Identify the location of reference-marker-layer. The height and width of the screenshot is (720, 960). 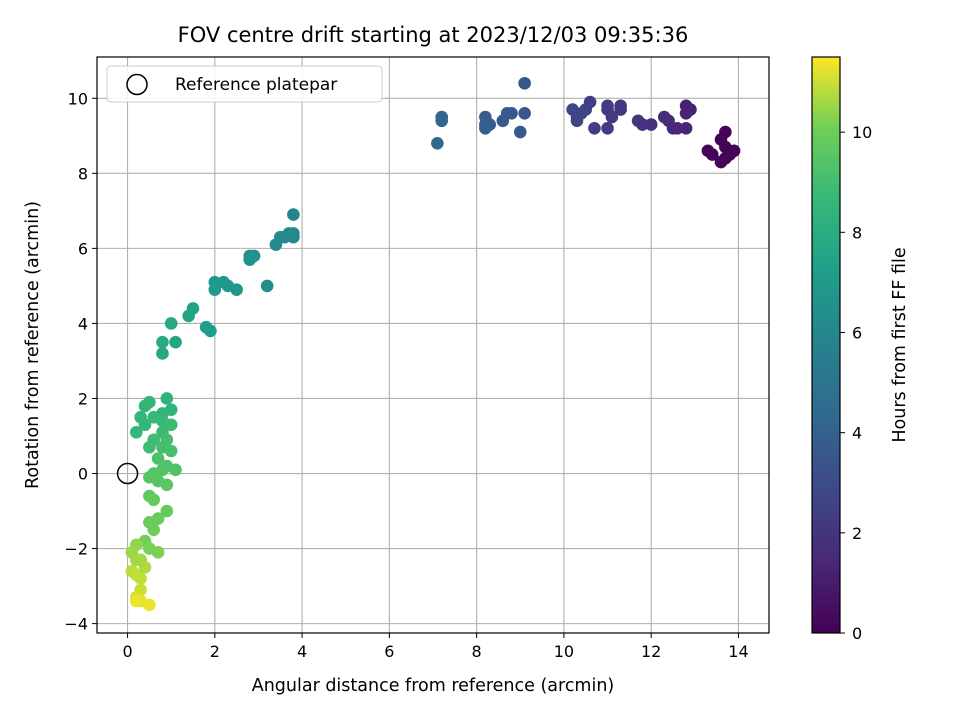
(127, 473).